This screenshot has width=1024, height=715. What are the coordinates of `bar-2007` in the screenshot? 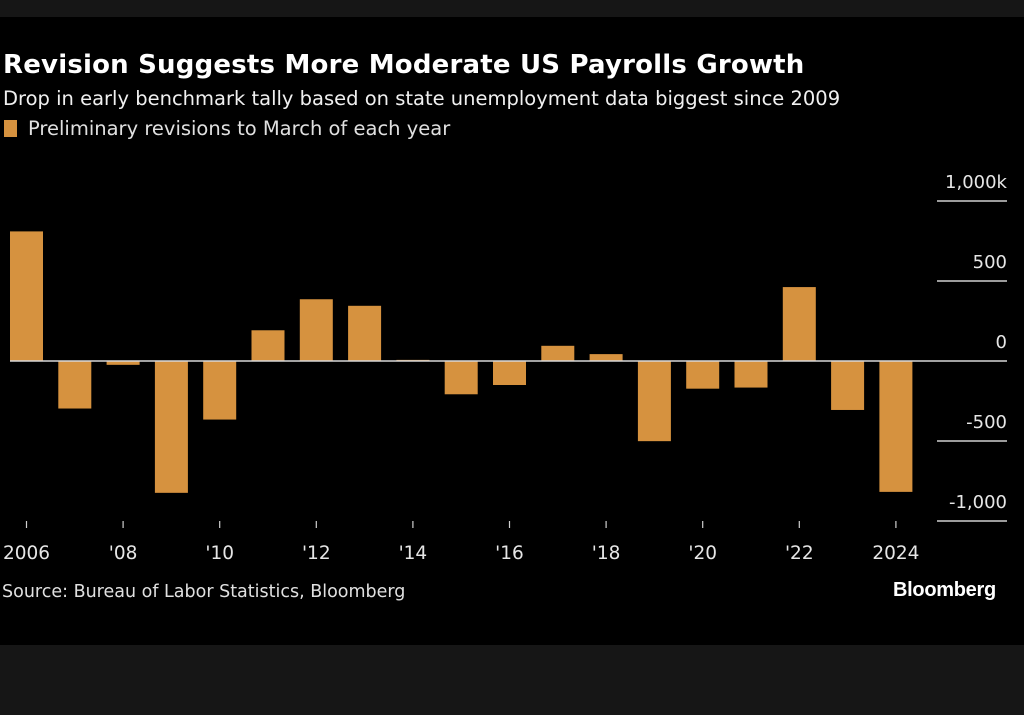 It's located at (75, 385).